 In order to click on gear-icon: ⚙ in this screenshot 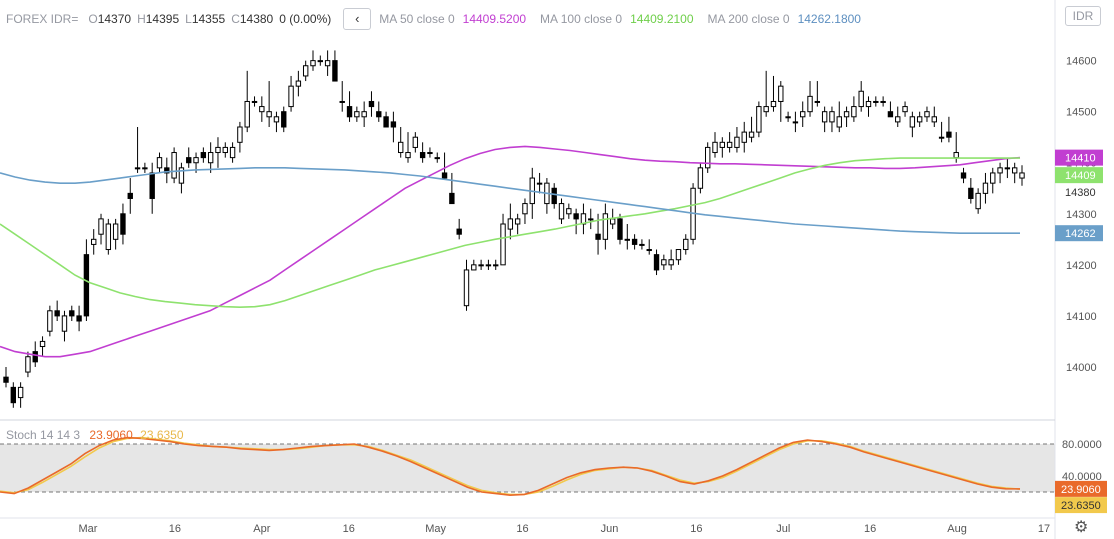, I will do `click(1081, 527)`.